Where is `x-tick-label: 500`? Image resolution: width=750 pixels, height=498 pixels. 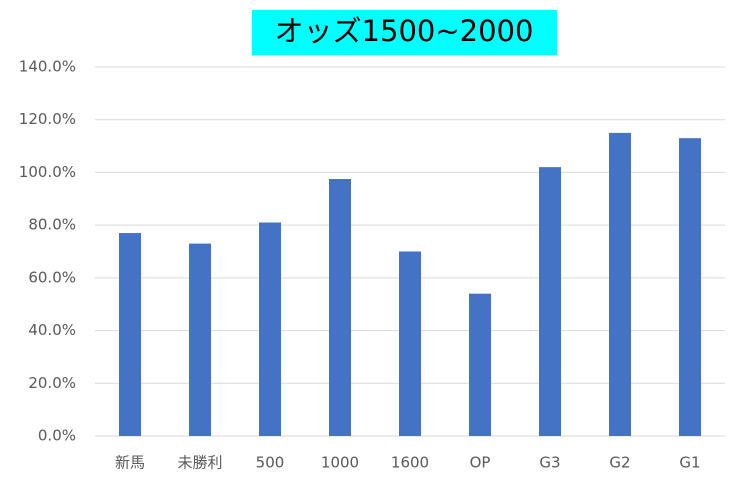 x-tick-label: 500 is located at coordinates (270, 463).